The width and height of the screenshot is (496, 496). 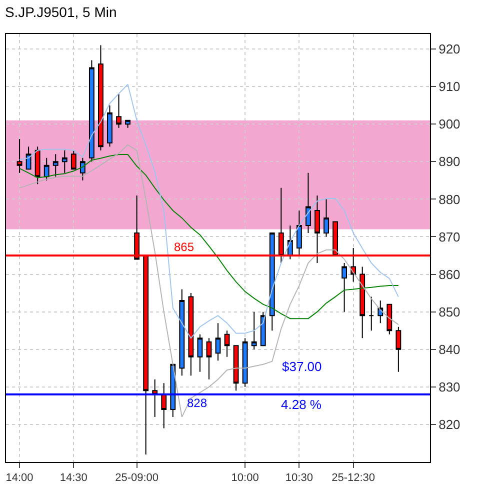 What do you see at coordinates (449, 199) in the screenshot?
I see `y-tick-label: 880` at bounding box center [449, 199].